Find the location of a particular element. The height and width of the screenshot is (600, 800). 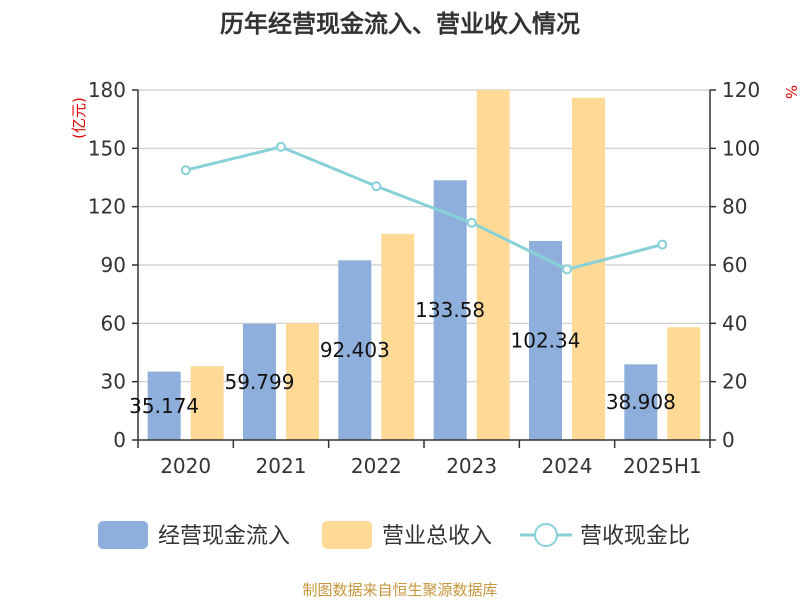

legend-ratio: 营收现金比 is located at coordinates (605, 536).